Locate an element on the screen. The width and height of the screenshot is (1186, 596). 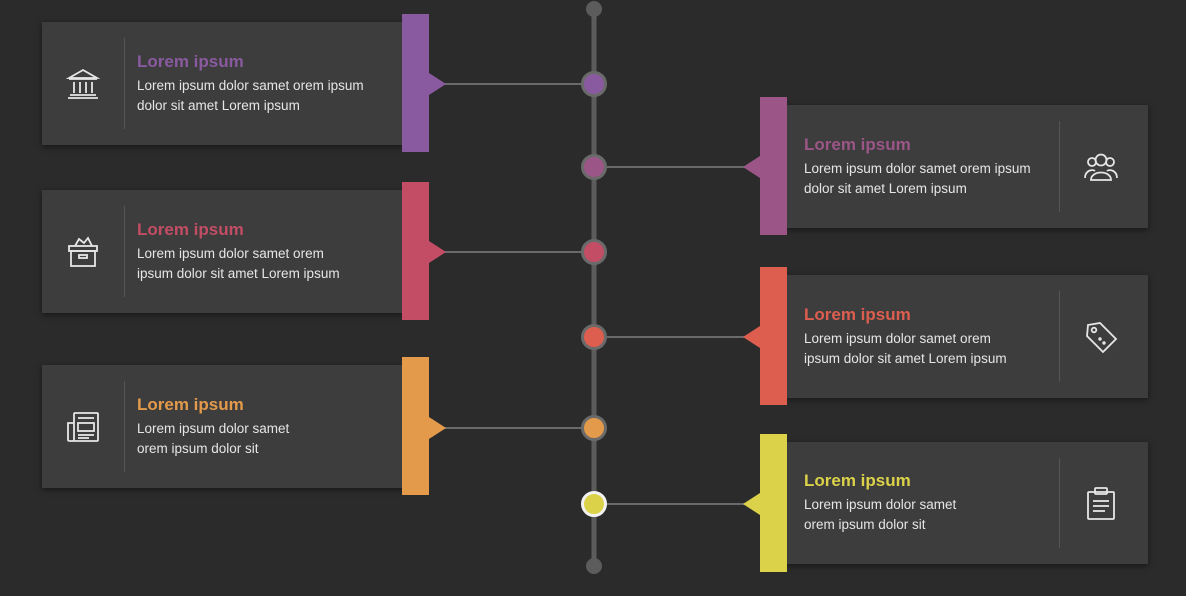
card-5-title: Lorem ipsum is located at coordinates (190, 404).